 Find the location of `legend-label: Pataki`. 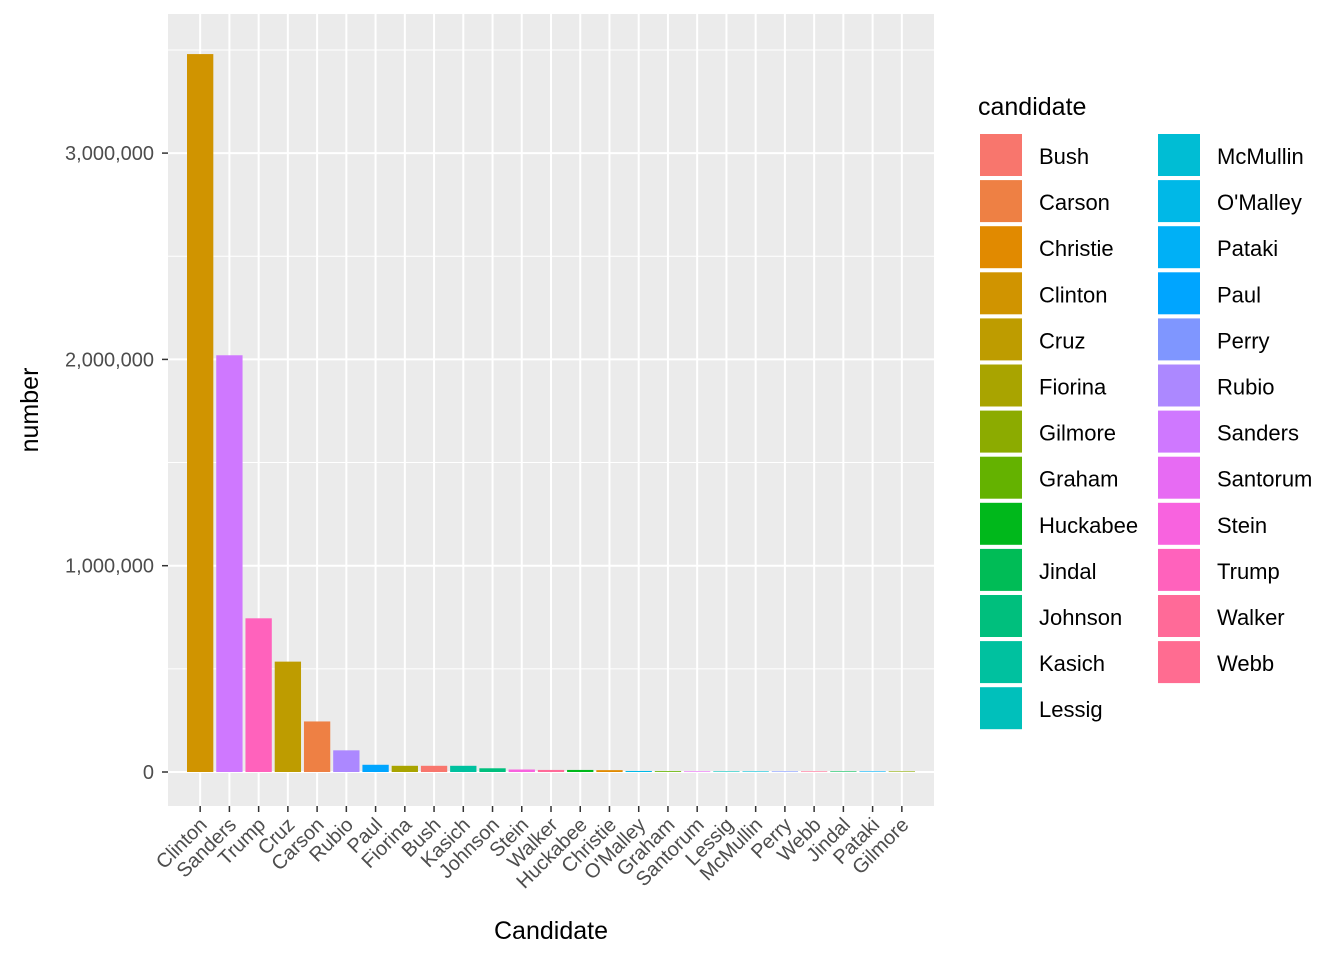

legend-label: Pataki is located at coordinates (1247, 248).